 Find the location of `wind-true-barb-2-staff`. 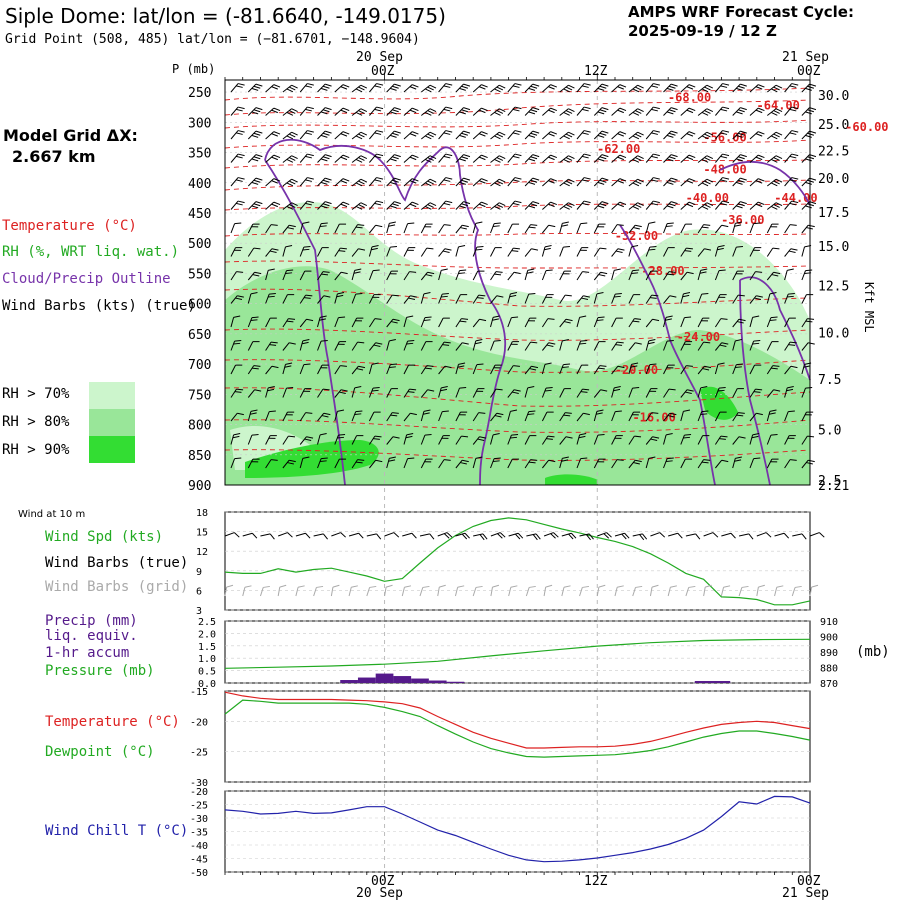

wind-true-barb-2-staff is located at coordinates (265, 535).